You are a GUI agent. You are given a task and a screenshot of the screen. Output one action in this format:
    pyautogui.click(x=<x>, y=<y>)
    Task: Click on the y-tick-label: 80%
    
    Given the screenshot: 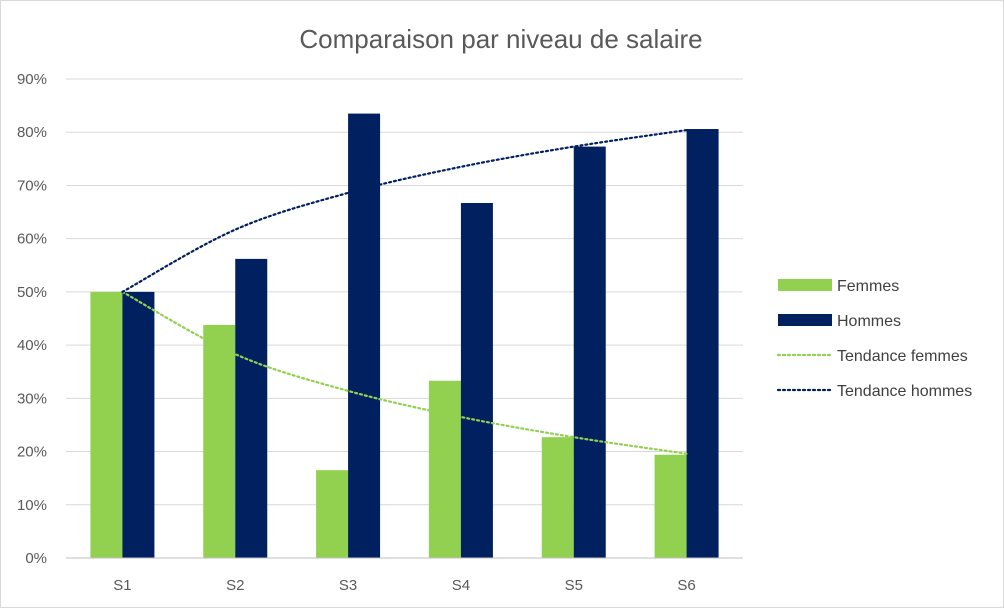 What is the action you would take?
    pyautogui.click(x=32, y=132)
    